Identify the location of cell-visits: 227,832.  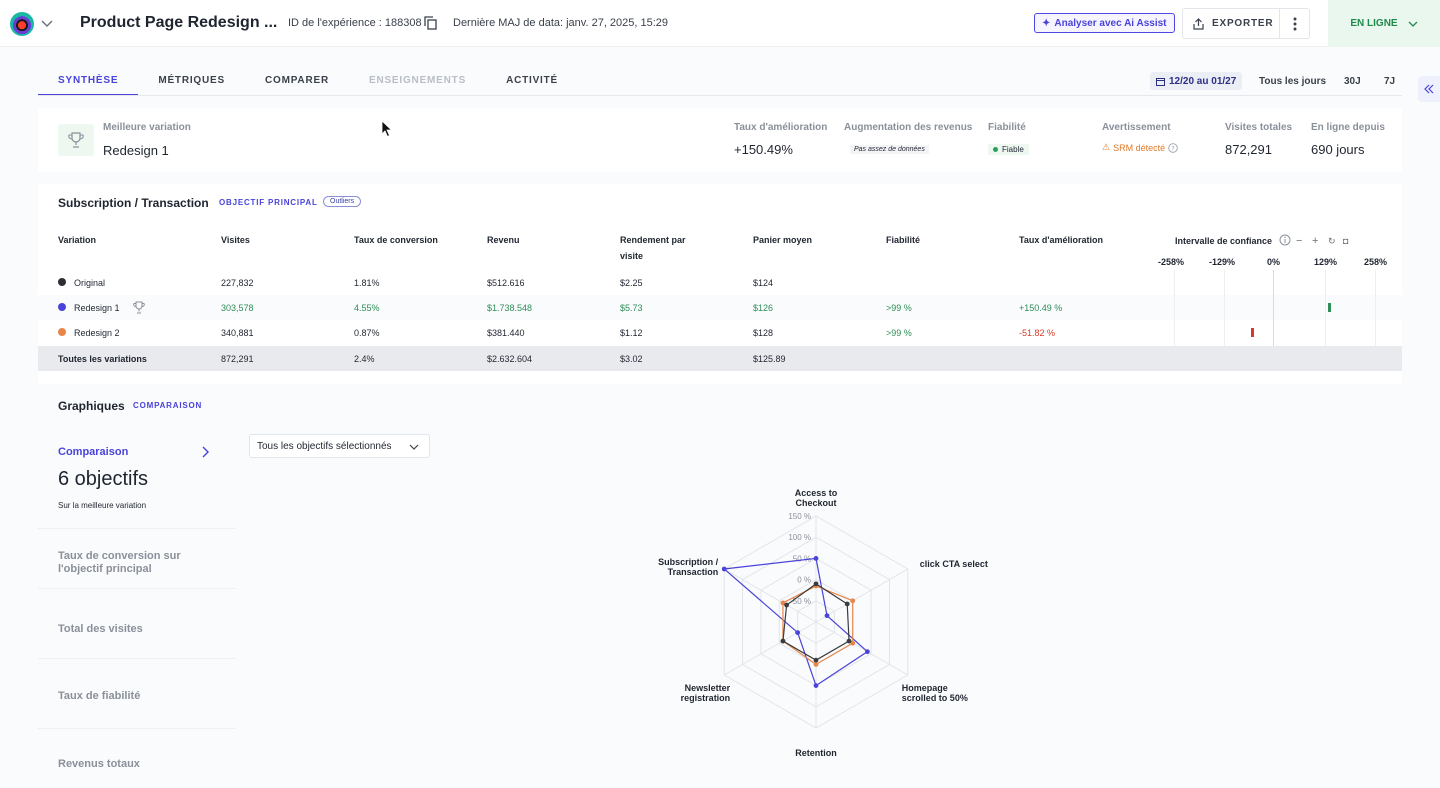
(237, 283).